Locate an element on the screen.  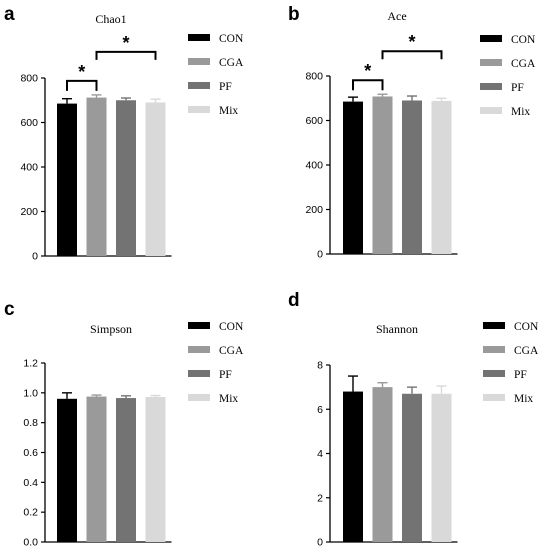
chart-title: Ace is located at coordinates (396, 16).